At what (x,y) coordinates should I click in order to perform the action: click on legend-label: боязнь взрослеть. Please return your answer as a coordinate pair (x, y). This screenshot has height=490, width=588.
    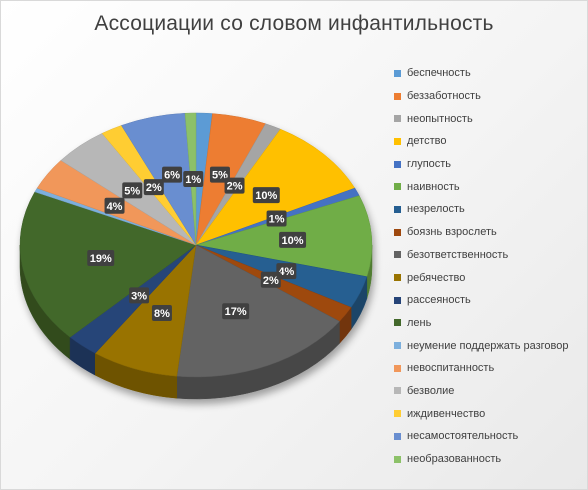
    Looking at the image, I should click on (452, 232).